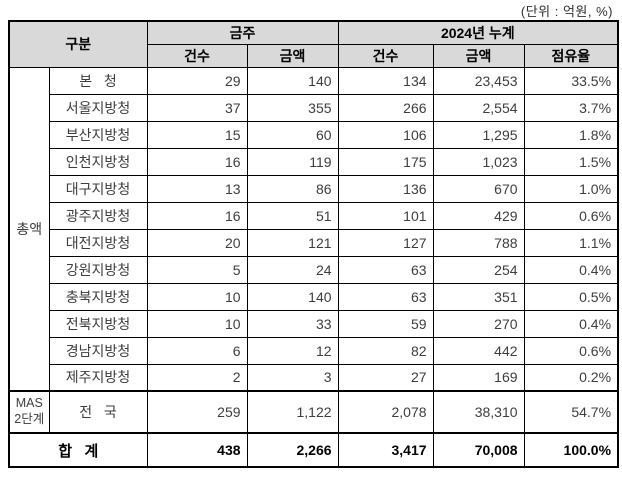  Describe the element at coordinates (478, 107) in the screenshot. I see `cell-amount-cum: 2,554` at that location.